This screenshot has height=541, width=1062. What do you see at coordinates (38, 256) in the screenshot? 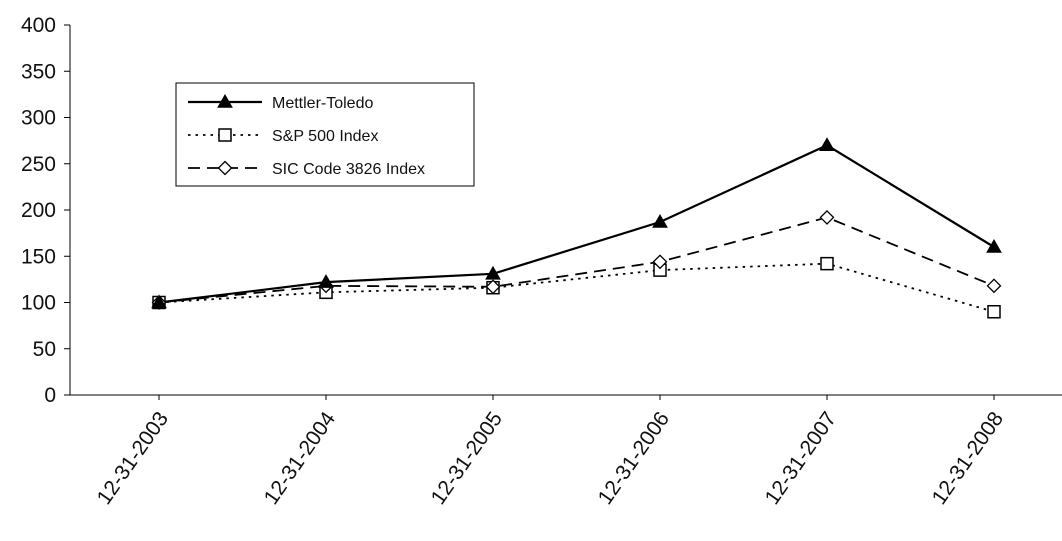
I see `y-tick-label: 150` at bounding box center [38, 256].